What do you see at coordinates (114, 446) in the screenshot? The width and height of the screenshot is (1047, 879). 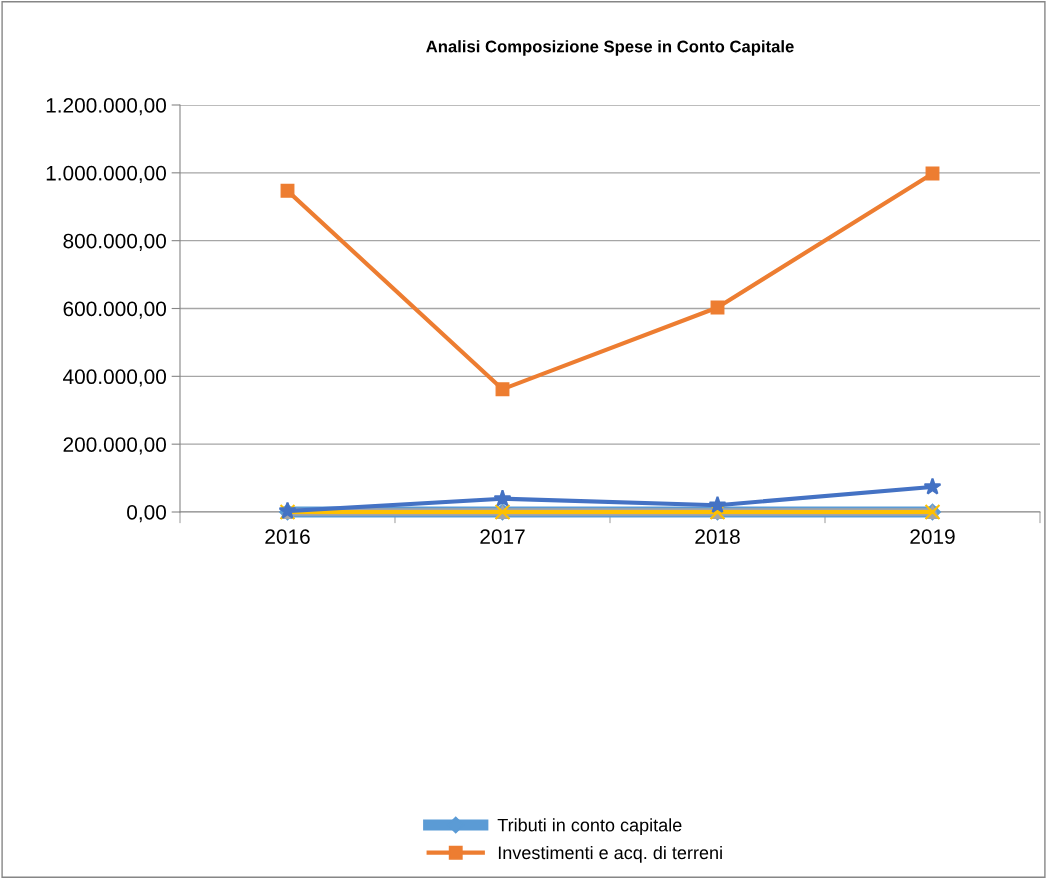 I see `y-tick-label: 200.000,00` at bounding box center [114, 446].